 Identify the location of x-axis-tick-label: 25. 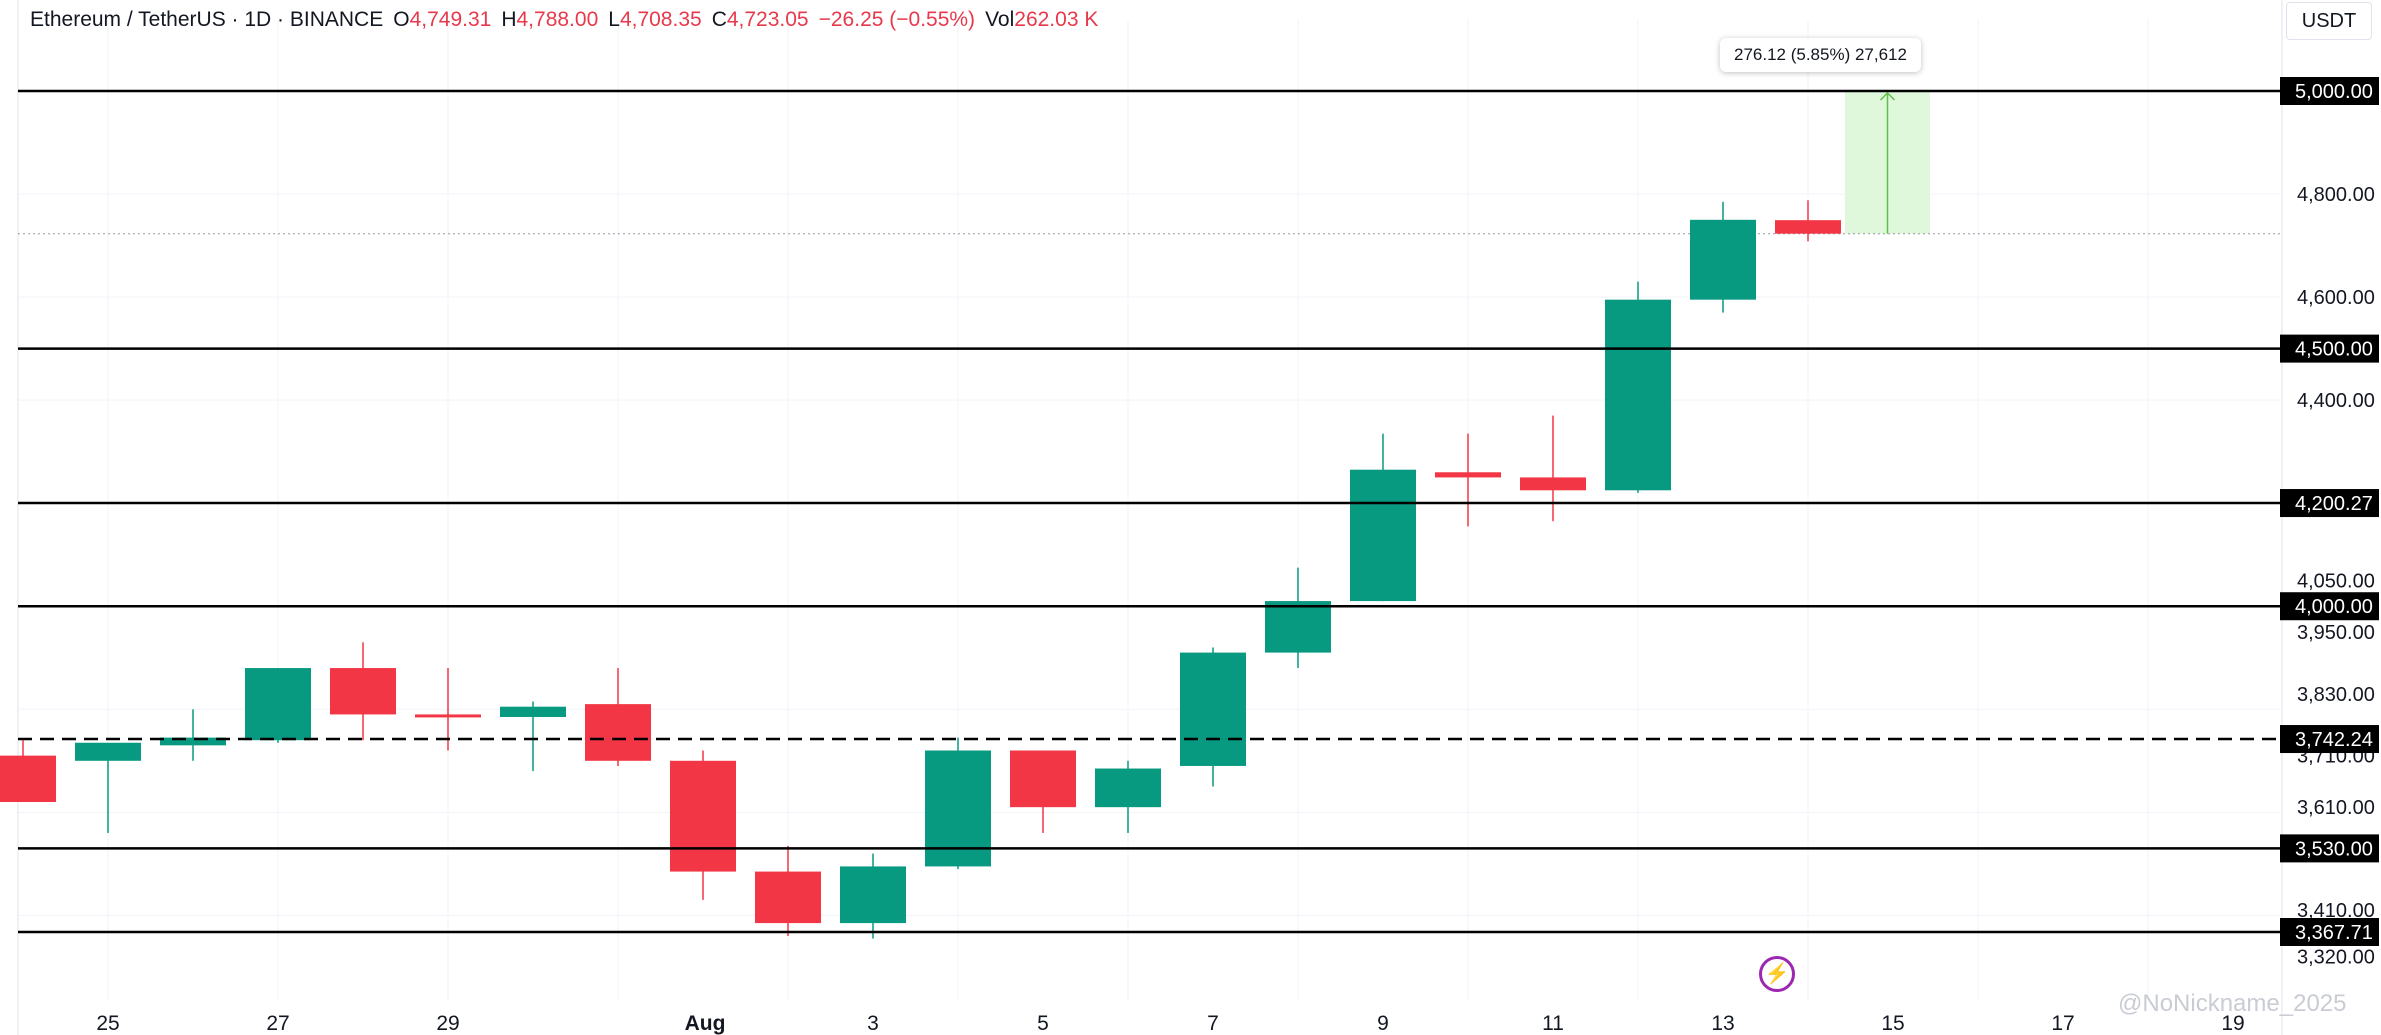
(107, 1023).